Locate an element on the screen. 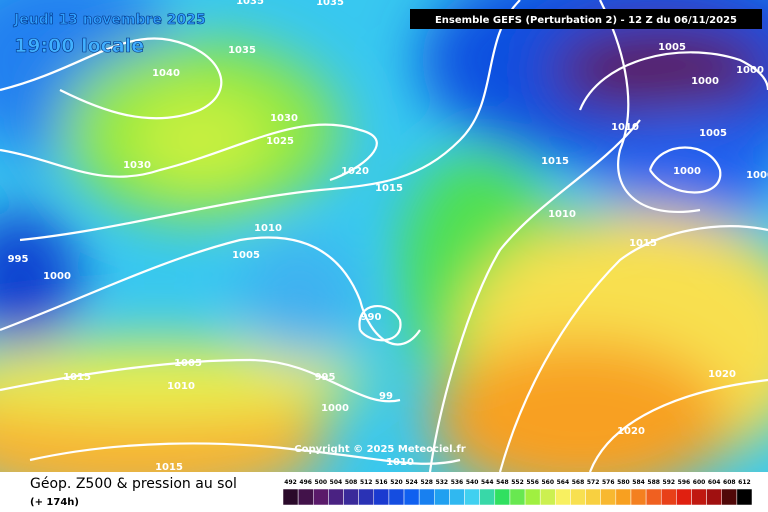  scale-label: 612 is located at coordinates (744, 482).